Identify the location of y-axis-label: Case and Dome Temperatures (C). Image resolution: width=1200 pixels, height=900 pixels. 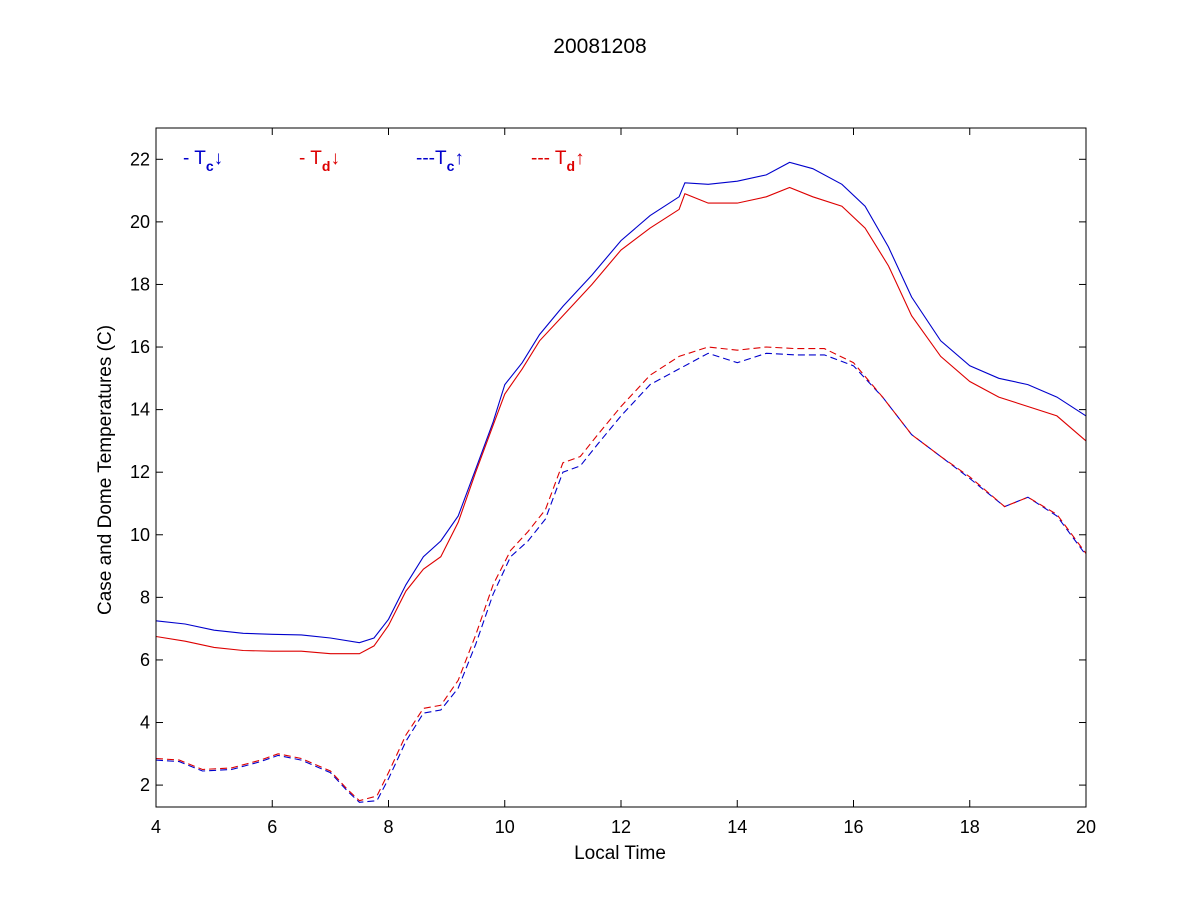
(105, 470).